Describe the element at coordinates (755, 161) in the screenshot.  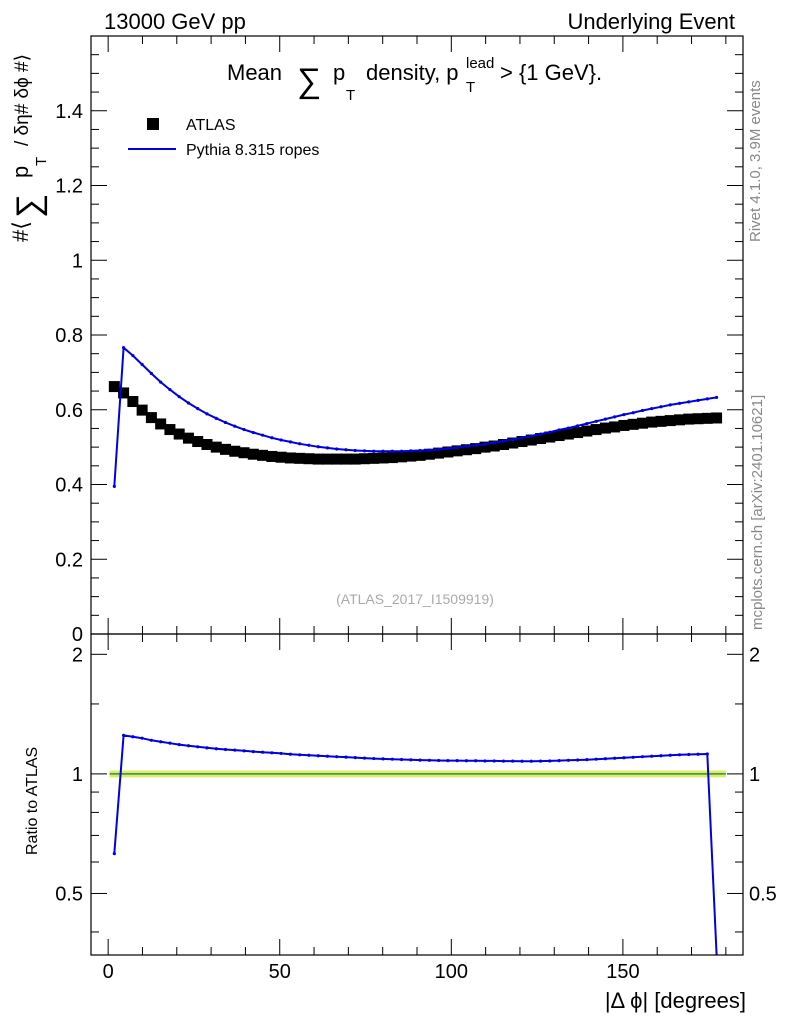
I see `rivet-version-label: Rivet 4.1.0, 3.9M events` at that location.